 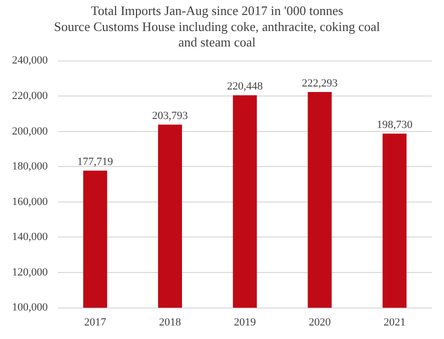 I want to click on y-tick-label: 240,000, so click(x=30, y=60).